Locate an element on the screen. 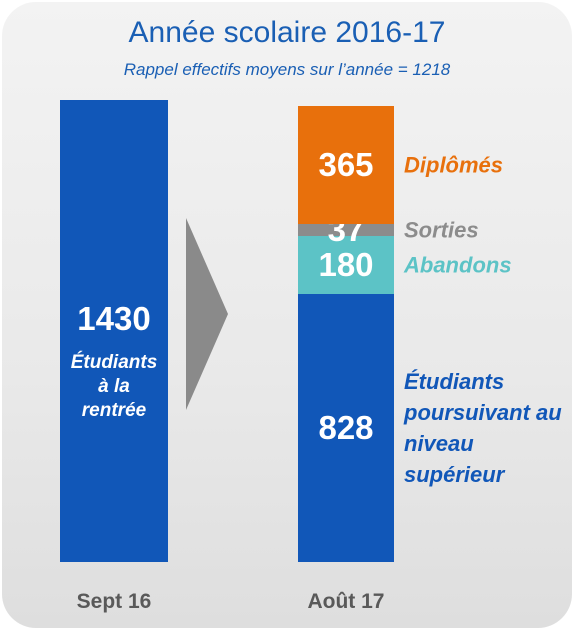 Image resolution: width=574 pixels, height=630 pixels. legend-label: Diplômés is located at coordinates (454, 165).